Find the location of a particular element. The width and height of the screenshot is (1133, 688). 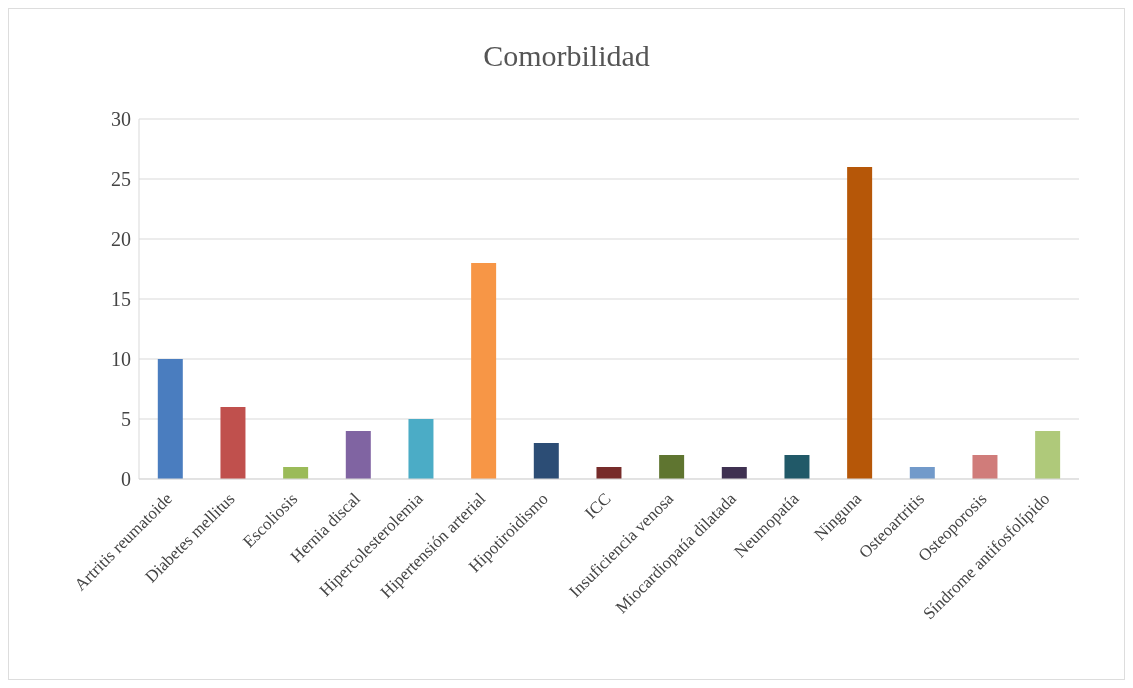

x-tick-label: ICC is located at coordinates (598, 506).